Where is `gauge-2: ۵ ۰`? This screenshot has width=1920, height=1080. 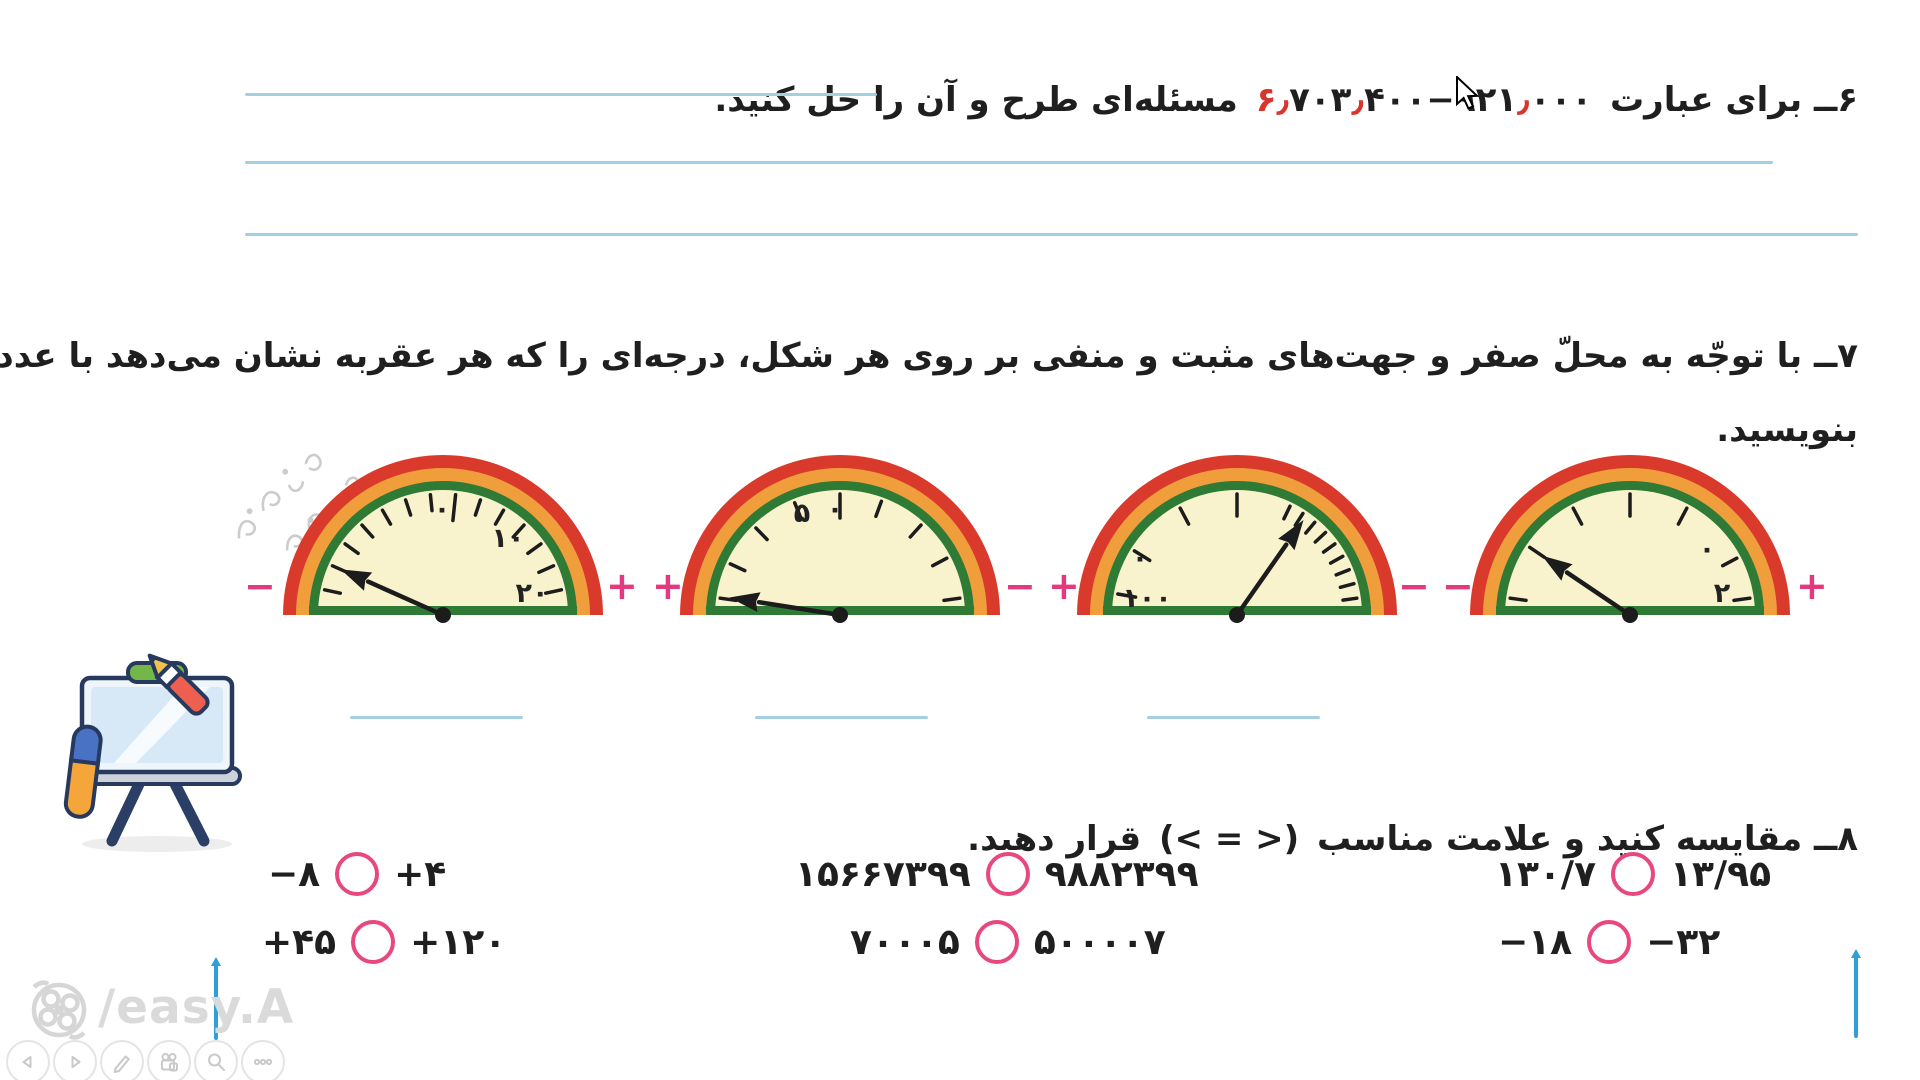 gauge-2: ۵ ۰ is located at coordinates (840, 539).